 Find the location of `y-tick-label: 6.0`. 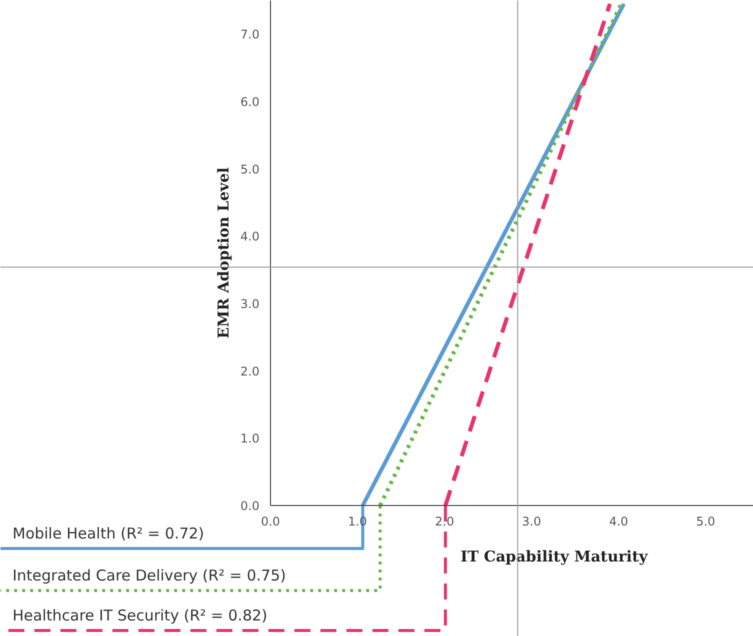

y-tick-label: 6.0 is located at coordinates (250, 102).